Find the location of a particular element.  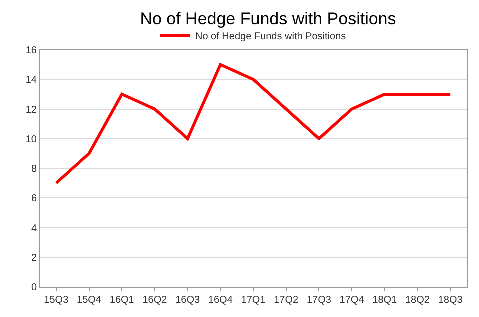

x-tick-label: 17Q1 is located at coordinates (253, 300).